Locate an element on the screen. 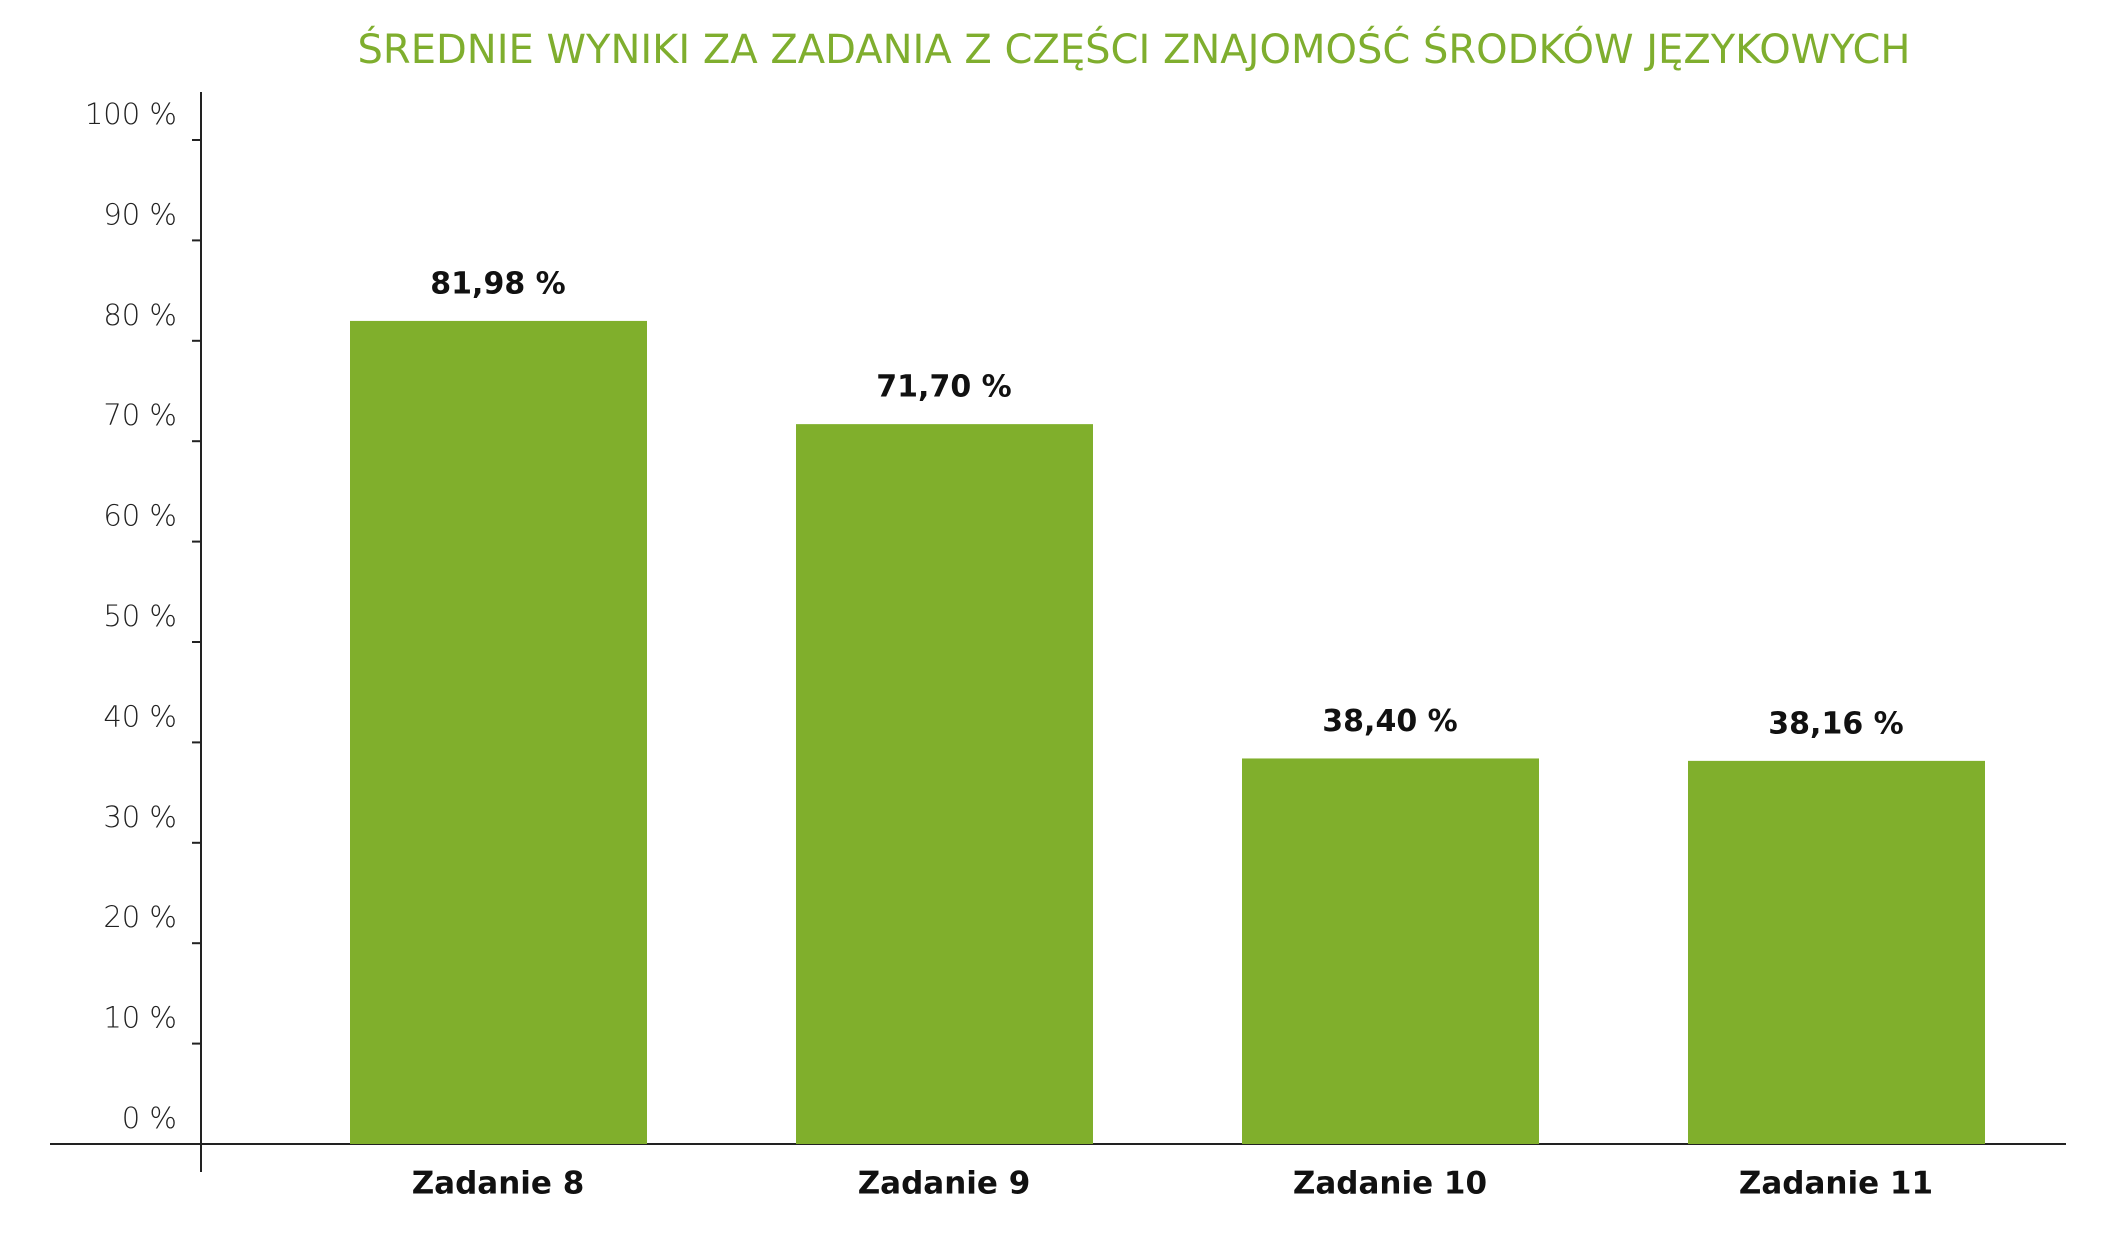 Image resolution: width=2119 pixels, height=1245 pixels. y-tick-label: 40 % is located at coordinates (140, 716).